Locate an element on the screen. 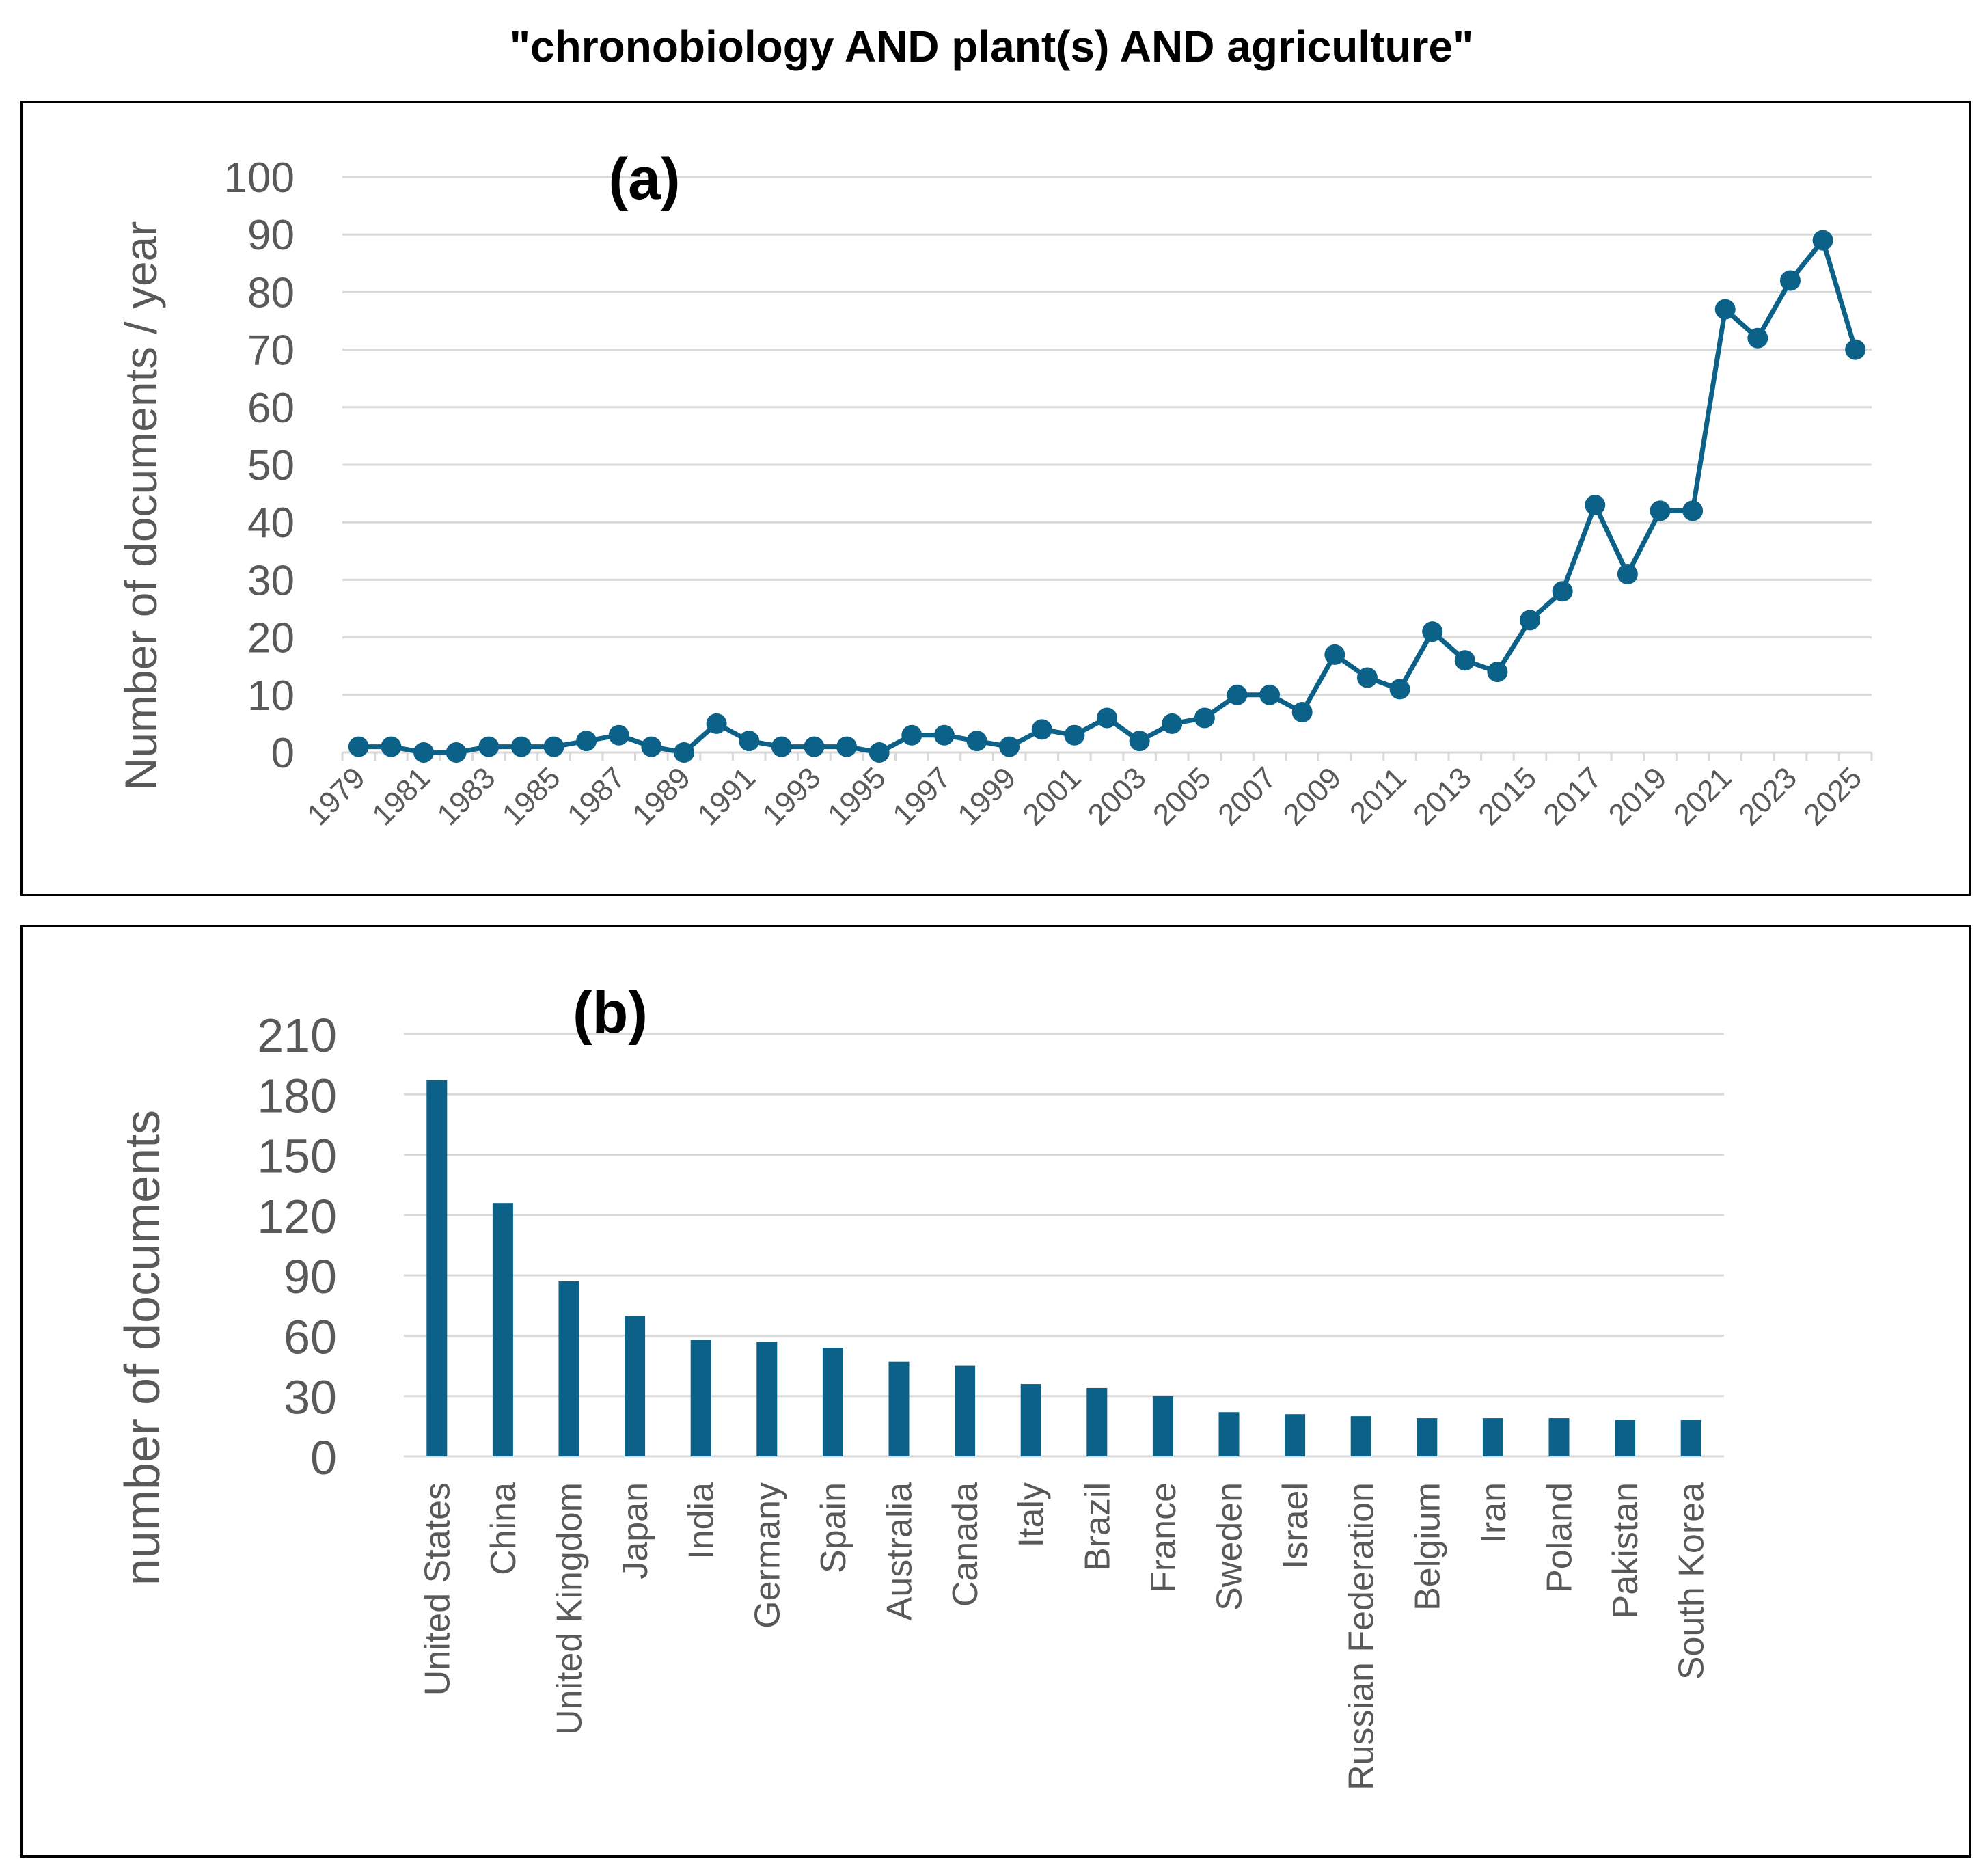 The width and height of the screenshot is (1983, 1876). category-label: Pakistan is located at coordinates (1625, 1550).